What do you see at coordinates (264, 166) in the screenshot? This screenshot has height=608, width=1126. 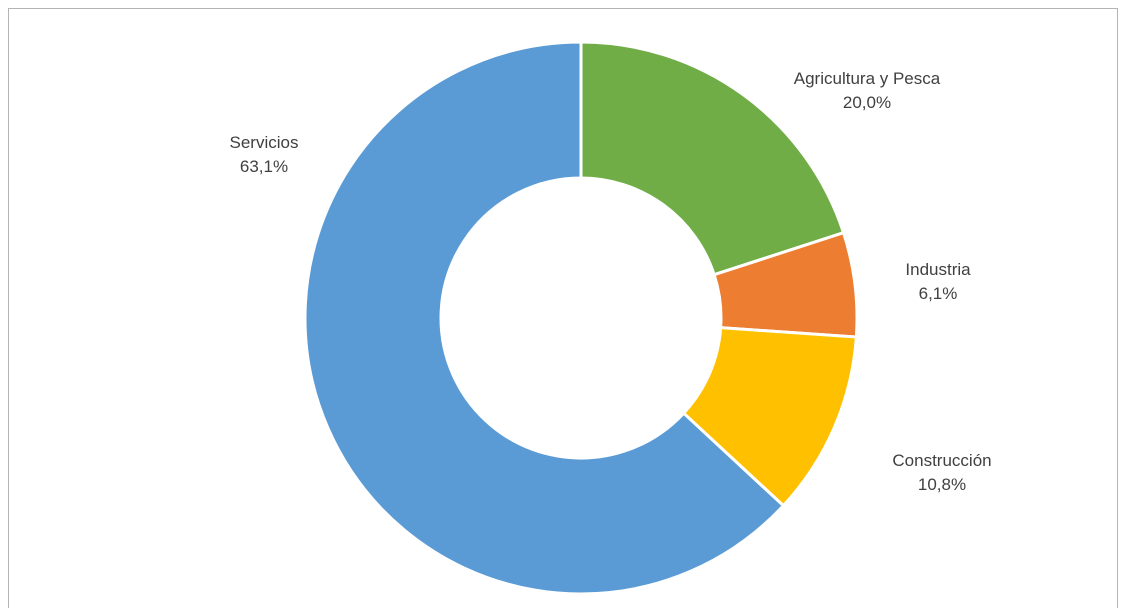 I see `slice-value-label: 63,1%` at bounding box center [264, 166].